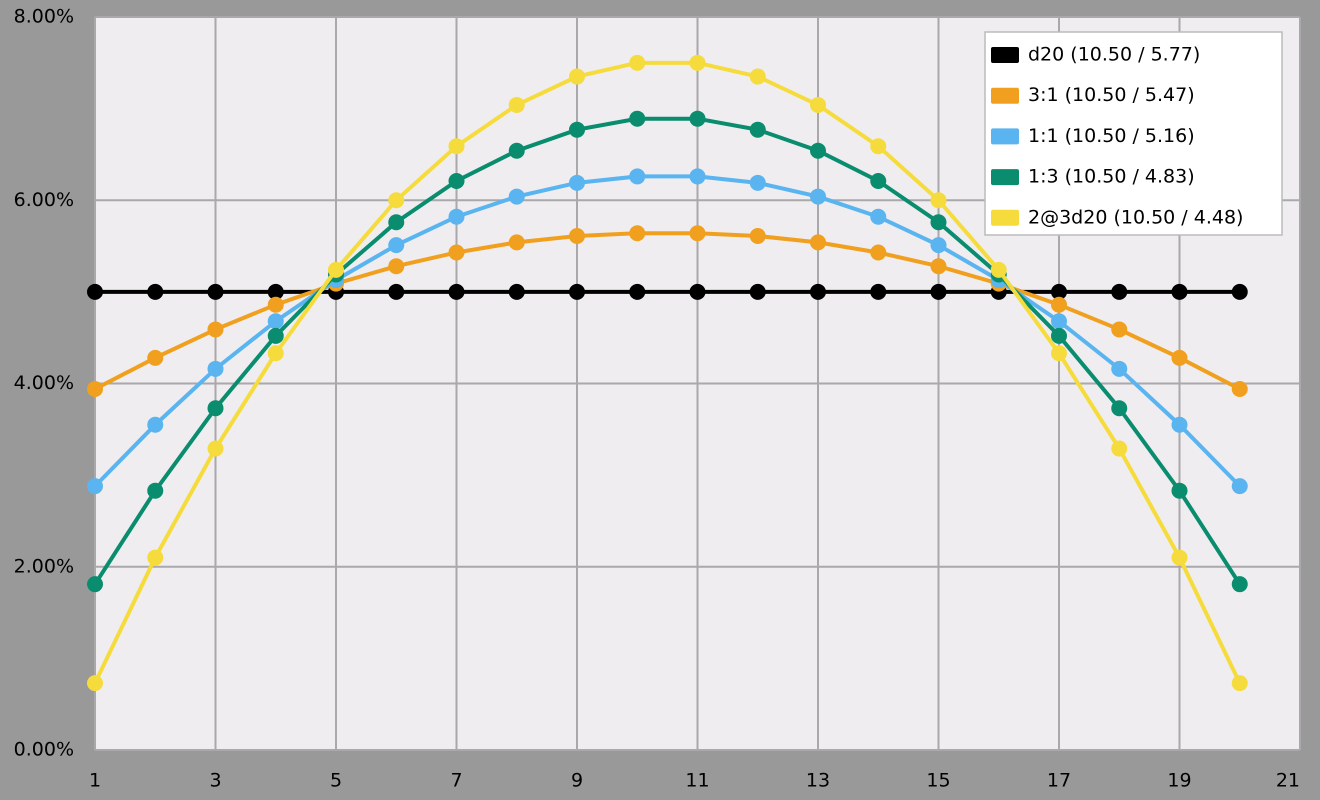 Image resolution: width=1320 pixels, height=800 pixels. Describe the element at coordinates (1114, 55) in the screenshot. I see `legend-label: d20 (10.50 / 5.77)` at that location.